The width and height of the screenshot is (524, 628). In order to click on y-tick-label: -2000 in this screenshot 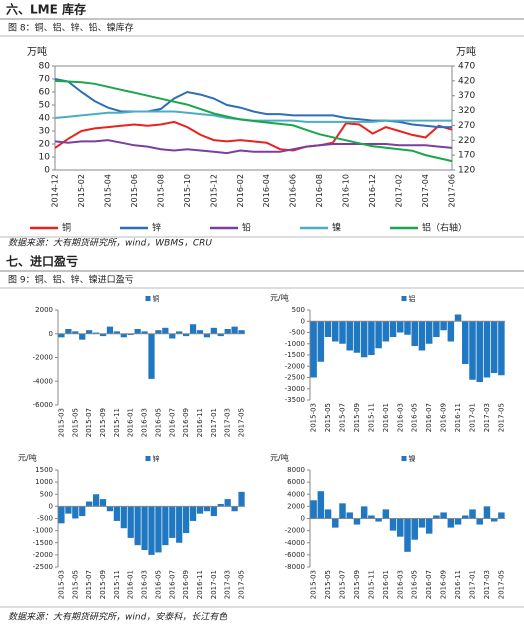, I will do `click(295, 531)`.